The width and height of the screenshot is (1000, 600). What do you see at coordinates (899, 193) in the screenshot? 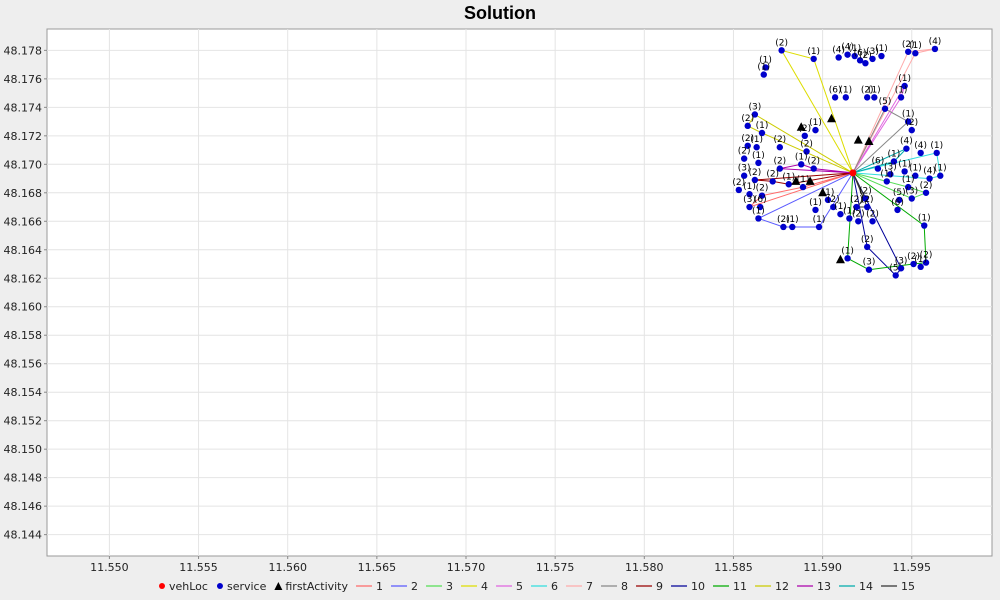
I see `service-label: (5)` at bounding box center [899, 193].